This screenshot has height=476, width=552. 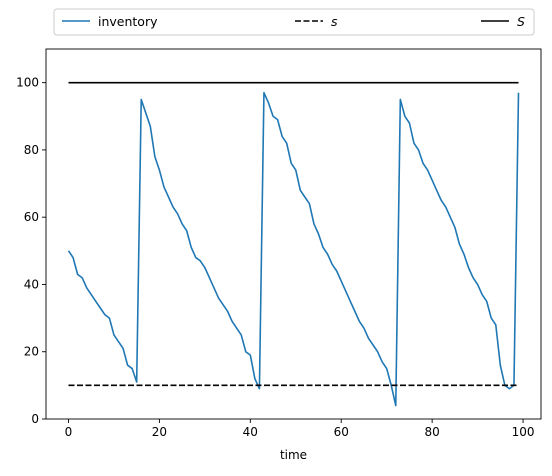 I want to click on x-tick-label: 0, so click(x=69, y=432).